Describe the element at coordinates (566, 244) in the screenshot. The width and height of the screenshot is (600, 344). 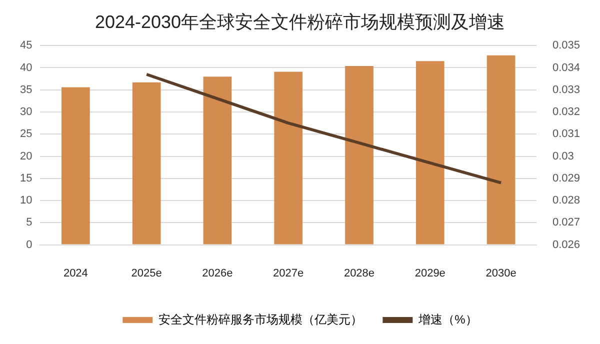
I see `y2-tick-label: 0.026` at that location.